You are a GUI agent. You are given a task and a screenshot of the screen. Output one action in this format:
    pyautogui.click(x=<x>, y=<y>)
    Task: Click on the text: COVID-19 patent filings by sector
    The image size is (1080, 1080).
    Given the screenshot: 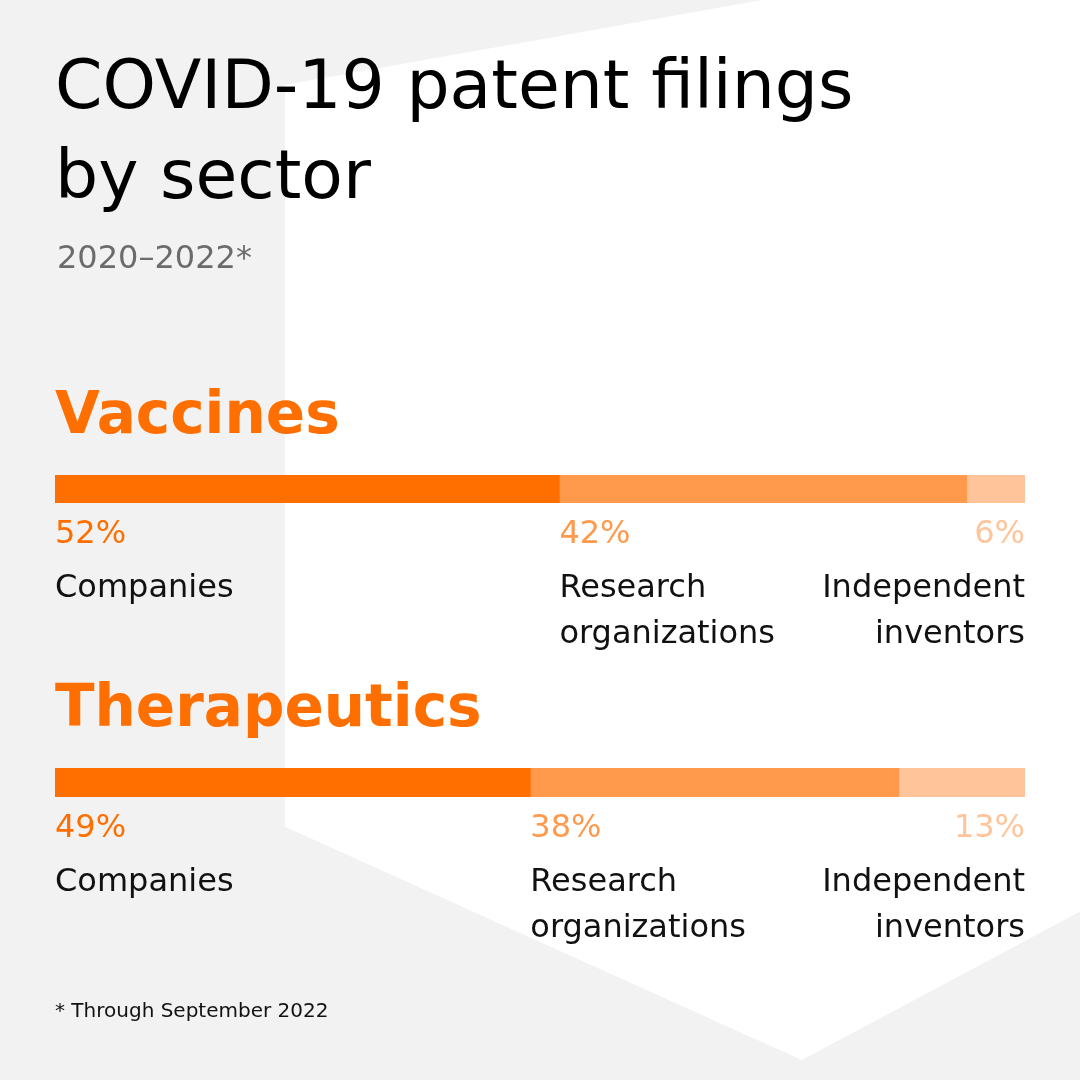 What is the action you would take?
    pyautogui.click(x=455, y=130)
    